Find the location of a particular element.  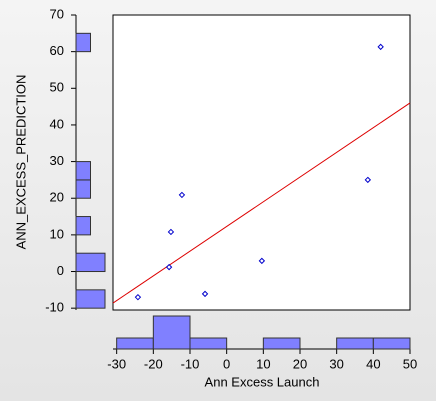

x-tick-label: -30 is located at coordinates (116, 363).